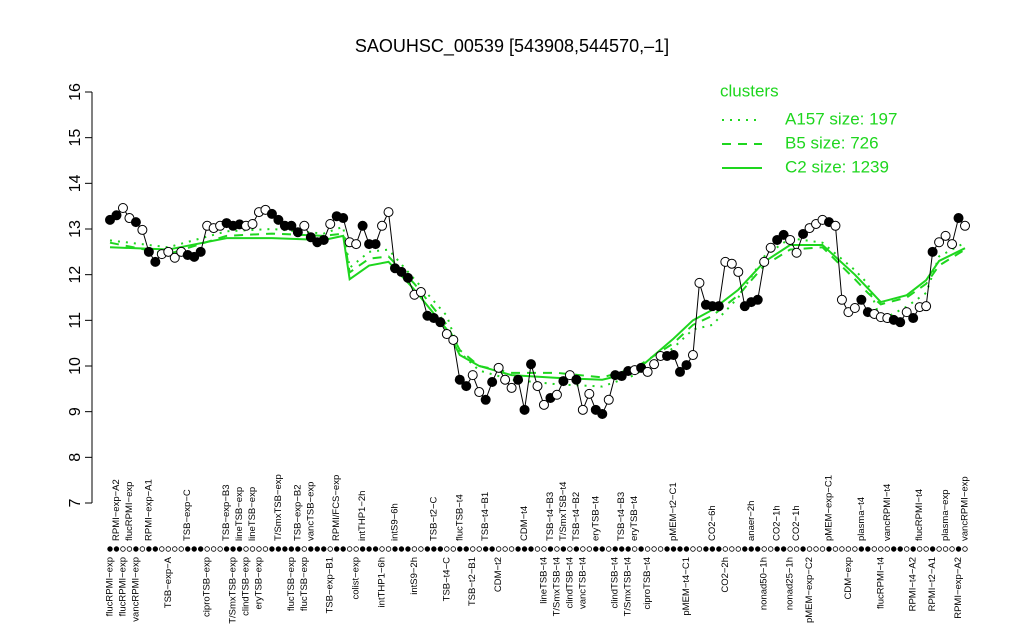 Image resolution: width=1024 pixels, height=640 pixels. I want to click on x-tick-label: colist−exp, so click(356, 578).